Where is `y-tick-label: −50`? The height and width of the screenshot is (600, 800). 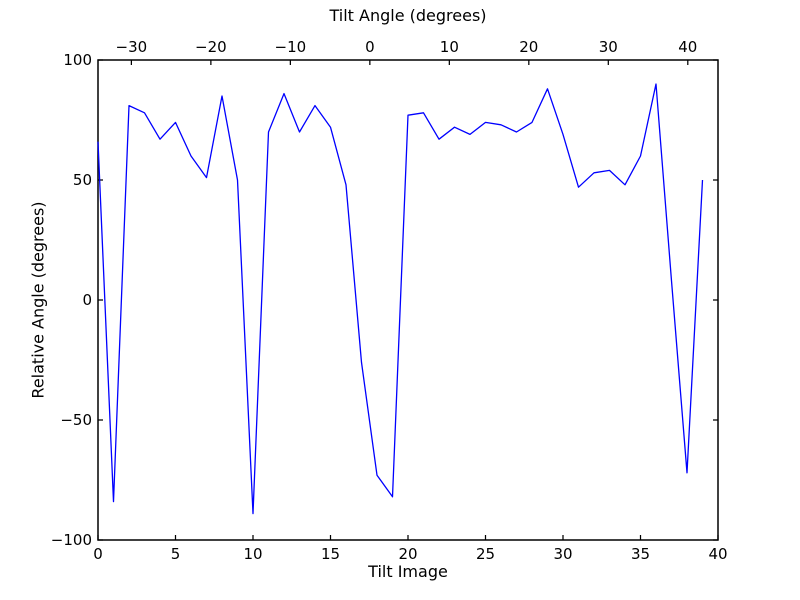 y-tick-label: −50 is located at coordinates (76, 420).